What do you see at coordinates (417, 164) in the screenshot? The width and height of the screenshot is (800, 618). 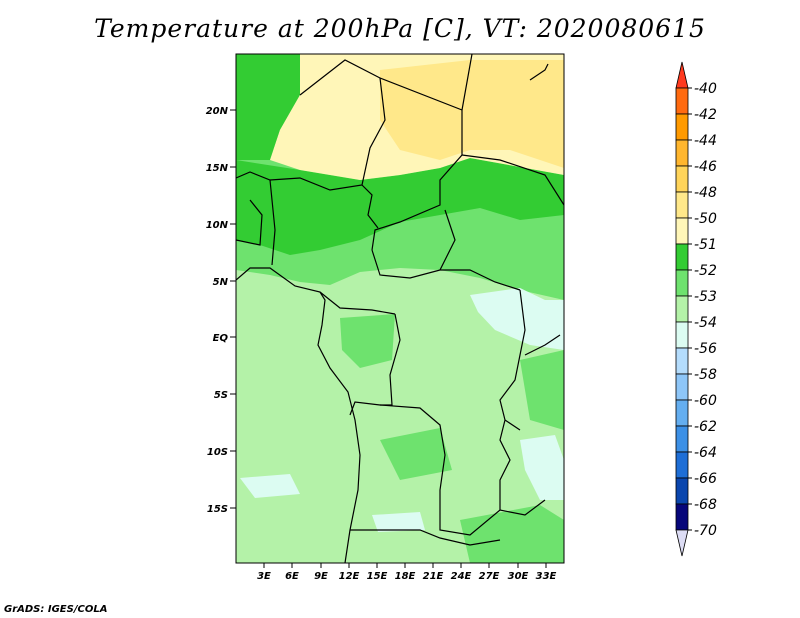 I see `border-north-b` at bounding box center [417, 164].